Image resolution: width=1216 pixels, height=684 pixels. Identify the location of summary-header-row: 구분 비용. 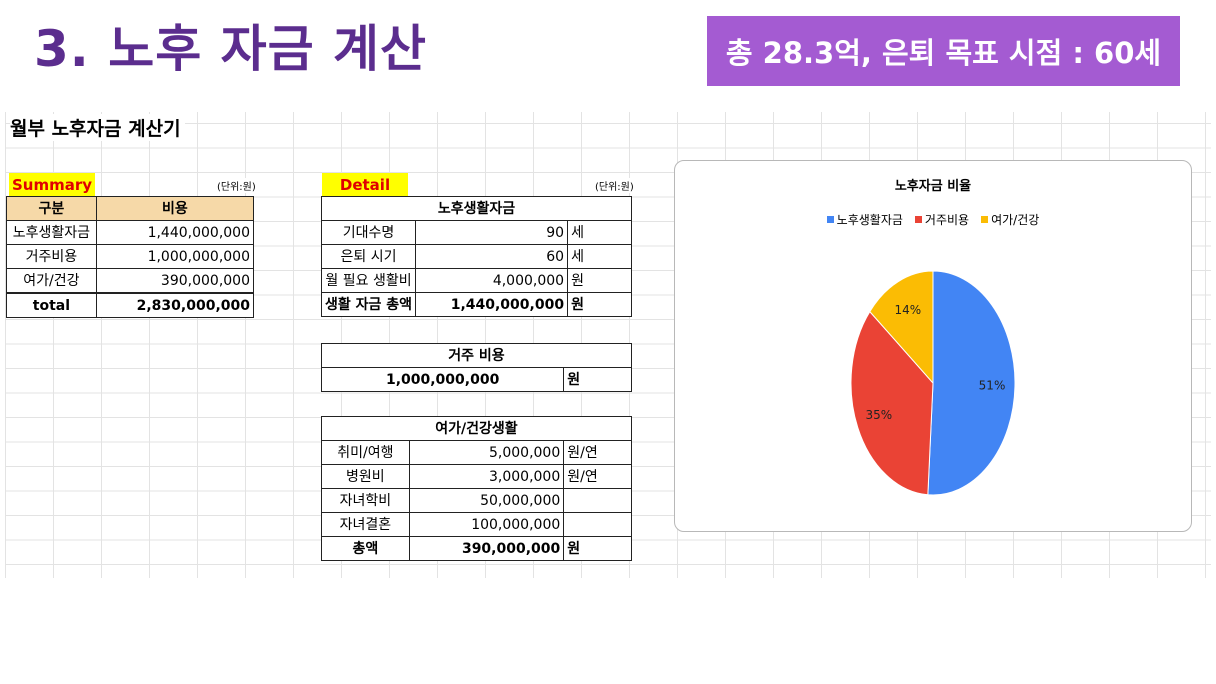
(130, 208).